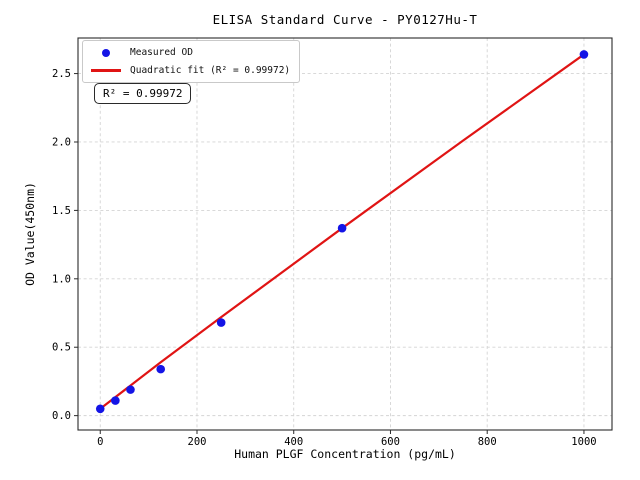 The height and width of the screenshot is (480, 640). I want to click on y-axis-label: OD Value(450nm), so click(30, 234).